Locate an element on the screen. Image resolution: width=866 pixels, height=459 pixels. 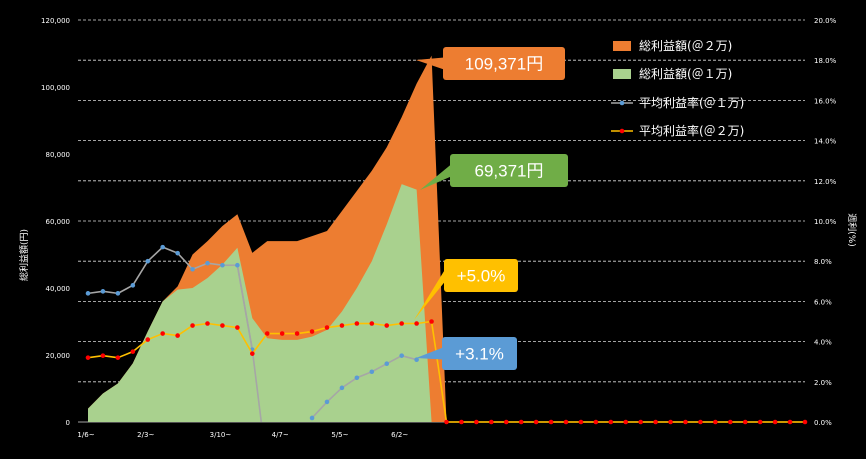
legend-label: 平均利益率(＠１万) is located at coordinates (691, 102).